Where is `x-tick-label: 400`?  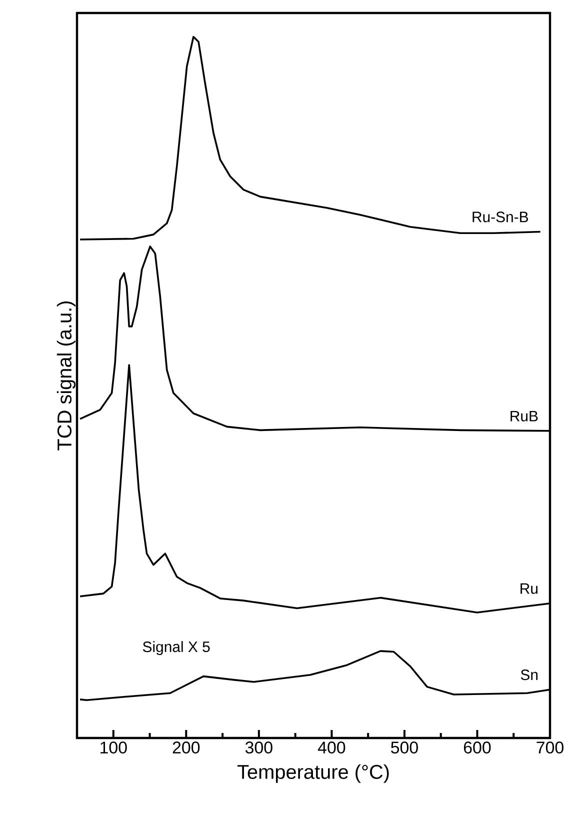
x-tick-label: 400 is located at coordinates (332, 748).